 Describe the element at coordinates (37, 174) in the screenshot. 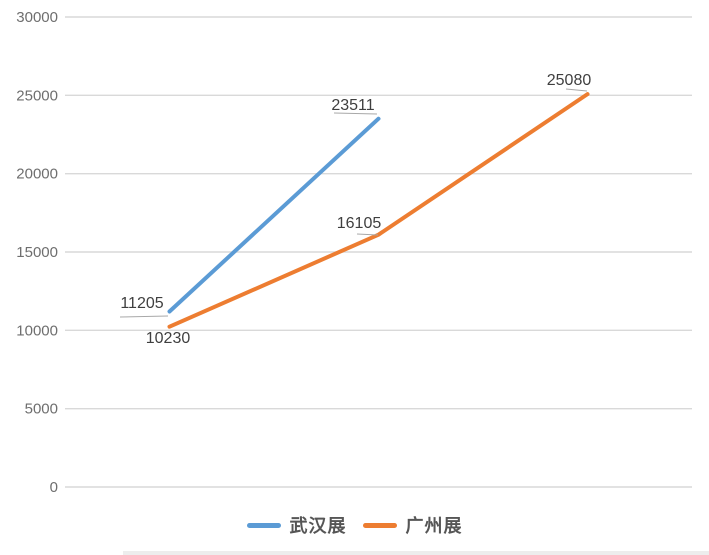

I see `y-axis-tick-label-20000: 20000` at that location.